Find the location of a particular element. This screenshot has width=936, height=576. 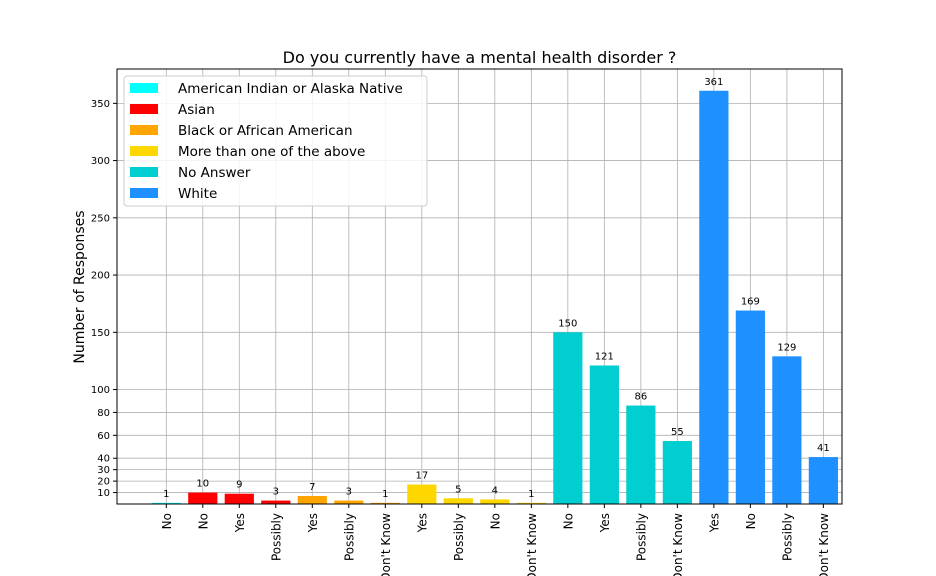

y-tick-label: 250 is located at coordinates (100, 218).